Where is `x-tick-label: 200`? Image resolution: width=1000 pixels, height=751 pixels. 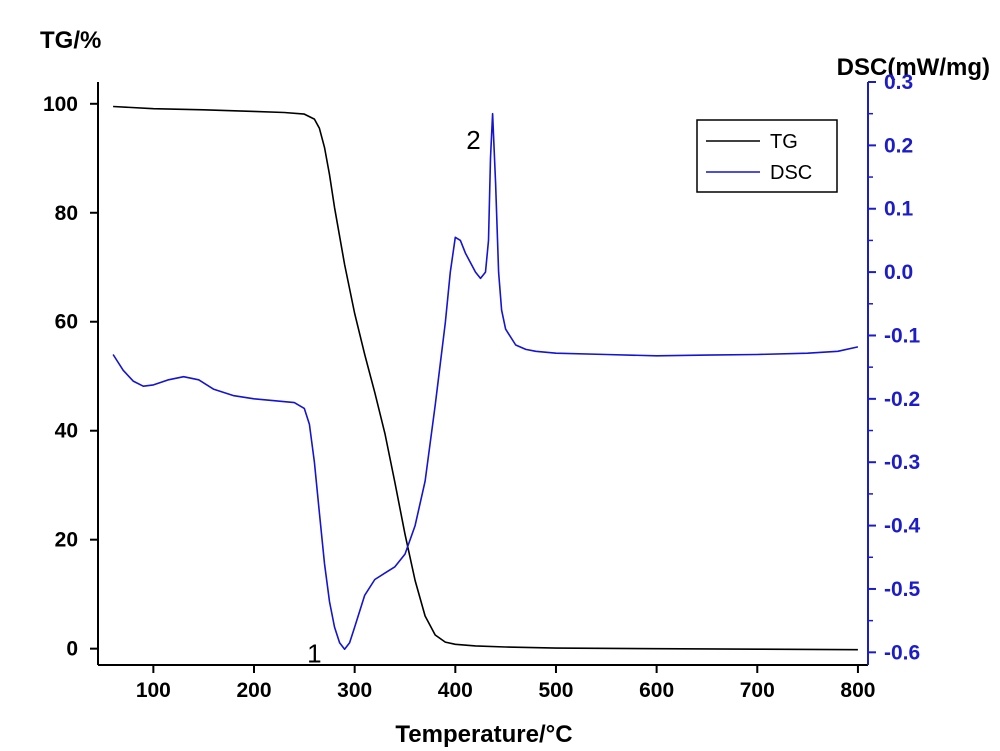
x-tick-label: 200 is located at coordinates (253, 690).